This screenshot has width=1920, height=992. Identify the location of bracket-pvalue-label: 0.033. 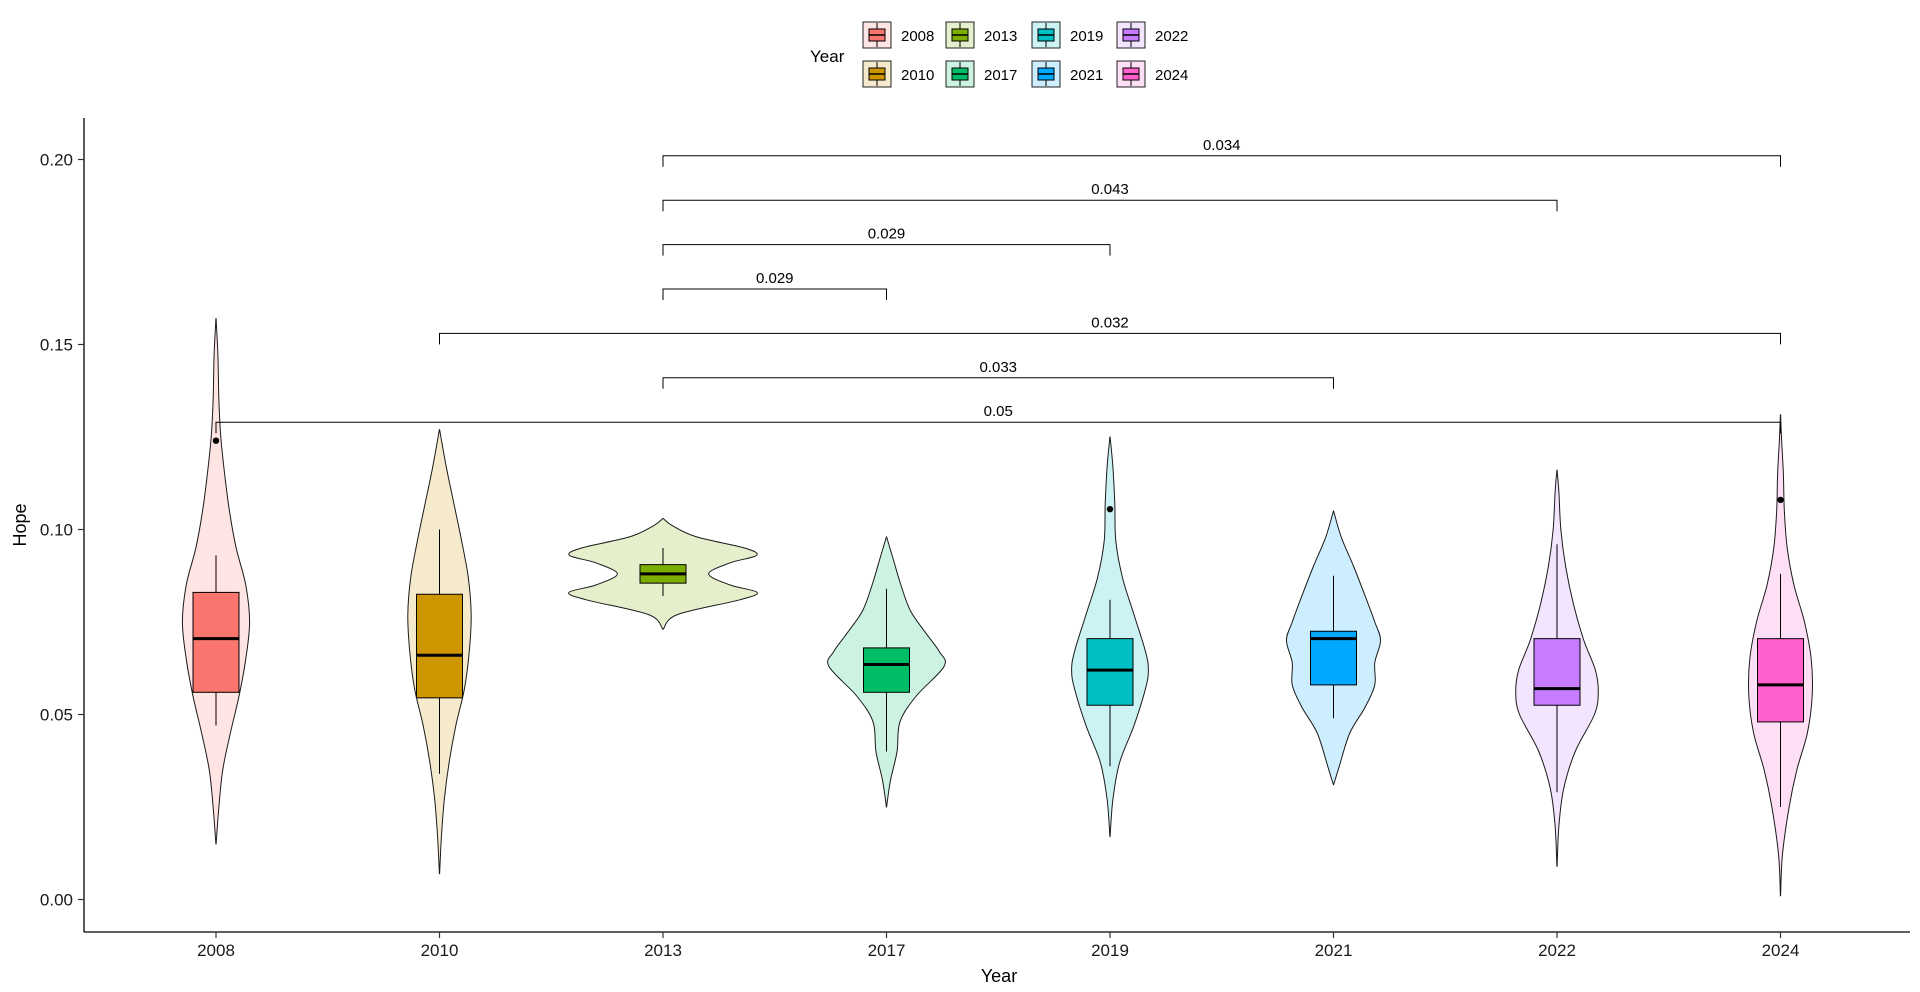
(998, 367).